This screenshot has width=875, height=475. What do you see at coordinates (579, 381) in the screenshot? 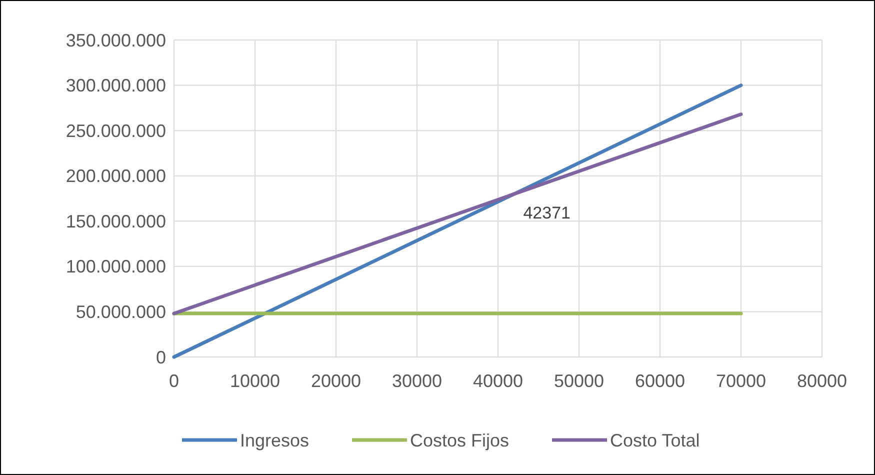
I see `x-tick-label: 50000` at bounding box center [579, 381].